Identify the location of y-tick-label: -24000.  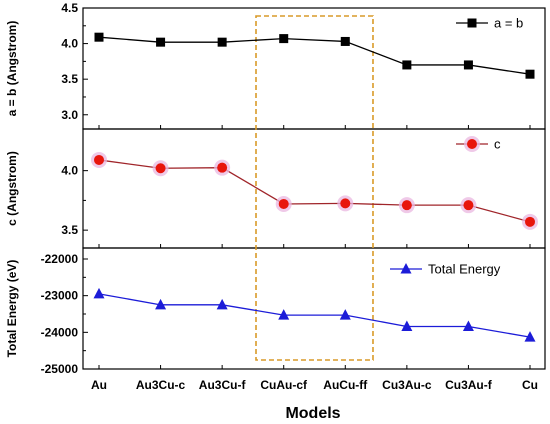
(60, 332).